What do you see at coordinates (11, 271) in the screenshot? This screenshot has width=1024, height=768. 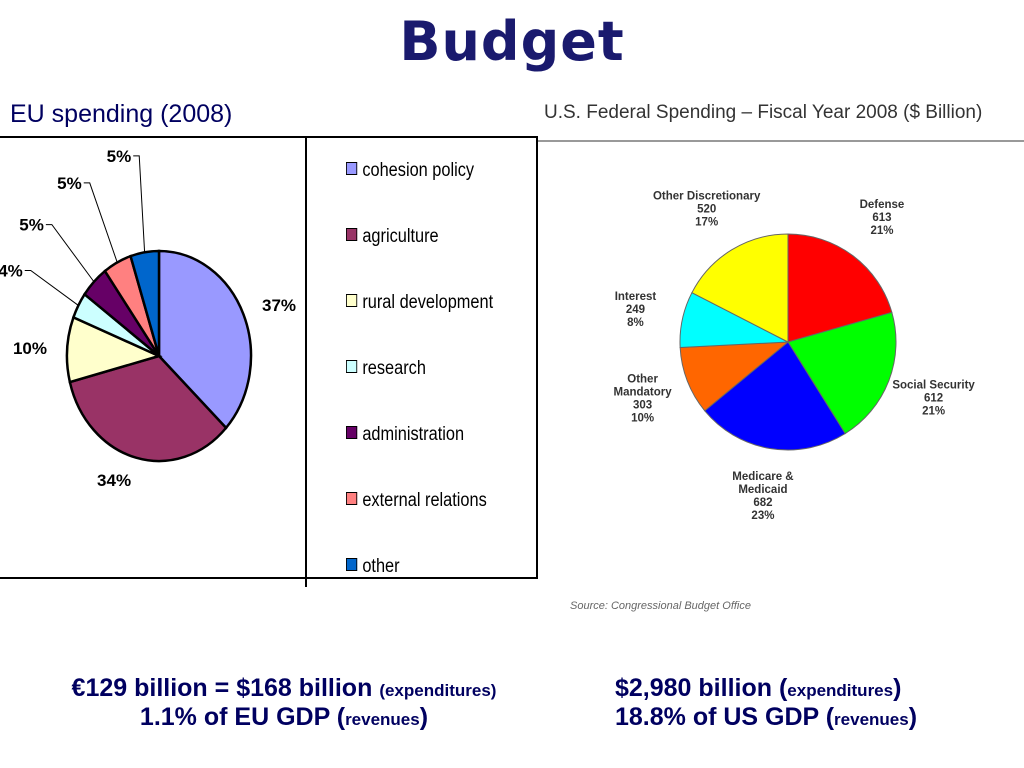 I see `eu-slice-label: 4%` at bounding box center [11, 271].